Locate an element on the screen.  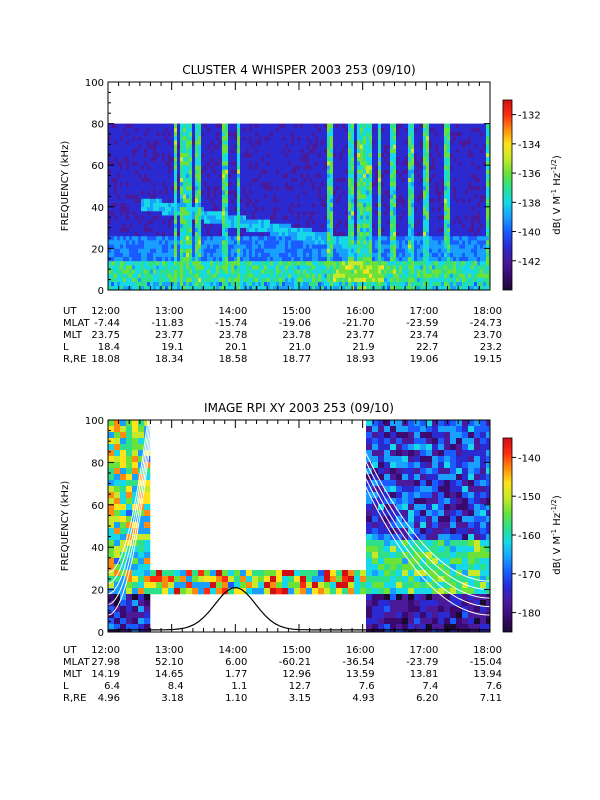
ephemeris-value: 19.06 is located at coordinates (424, 359).